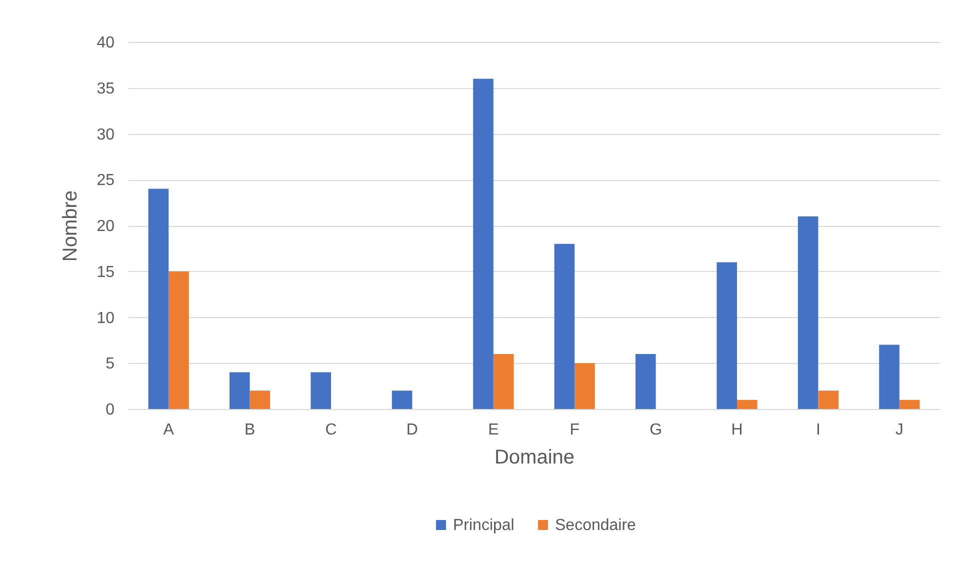 The width and height of the screenshot is (955, 581). What do you see at coordinates (595, 525) in the screenshot?
I see `legend-label: Secondaire` at bounding box center [595, 525].